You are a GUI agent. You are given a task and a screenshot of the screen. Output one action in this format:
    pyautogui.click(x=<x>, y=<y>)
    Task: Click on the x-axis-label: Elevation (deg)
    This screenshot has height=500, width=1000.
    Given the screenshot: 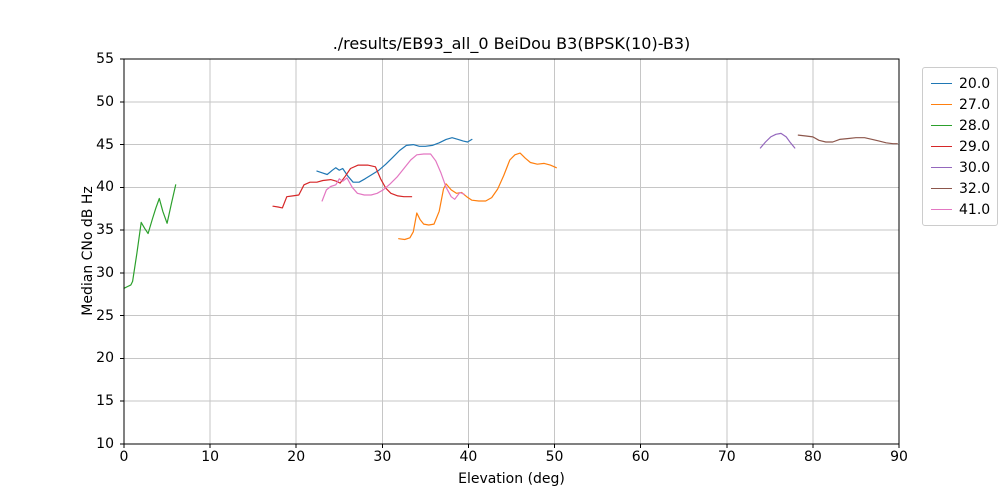 What is the action you would take?
    pyautogui.click(x=511, y=479)
    